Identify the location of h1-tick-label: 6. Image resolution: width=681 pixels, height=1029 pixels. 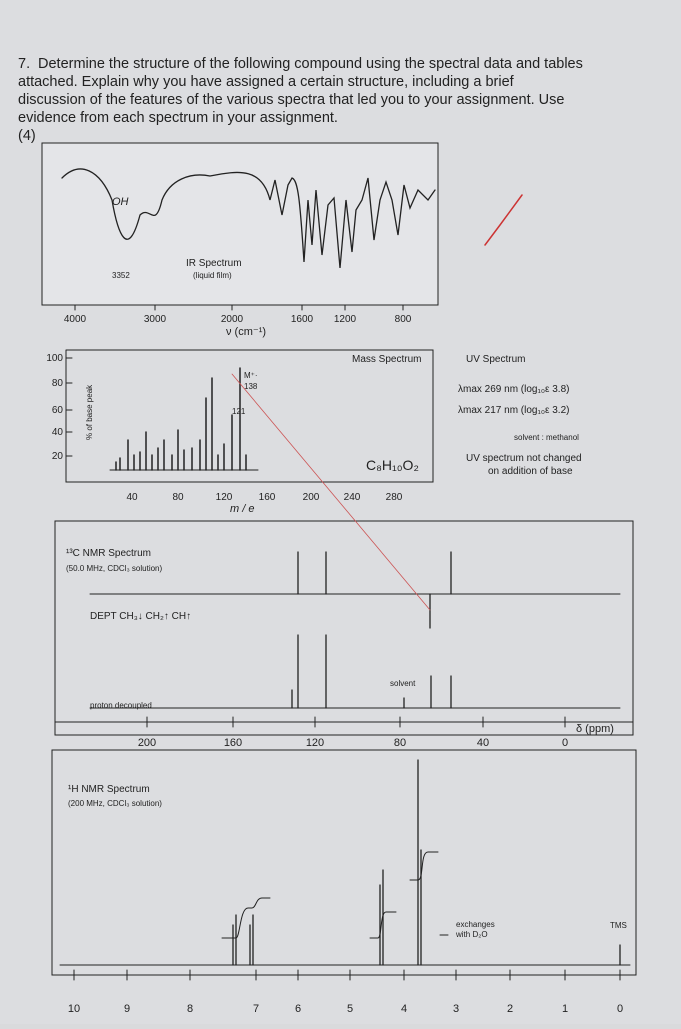
(298, 1009).